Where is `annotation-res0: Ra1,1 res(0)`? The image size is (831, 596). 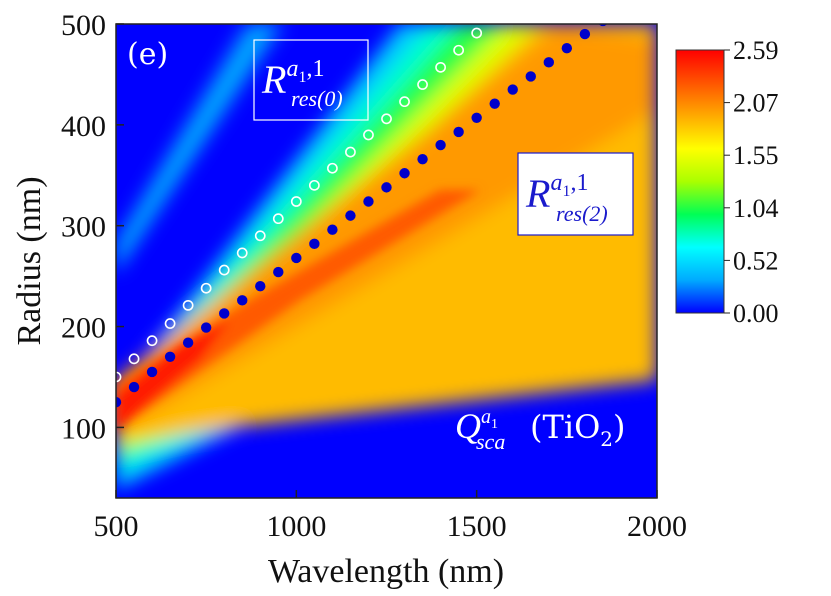 annotation-res0: Ra1,1 res(0) is located at coordinates (311, 80).